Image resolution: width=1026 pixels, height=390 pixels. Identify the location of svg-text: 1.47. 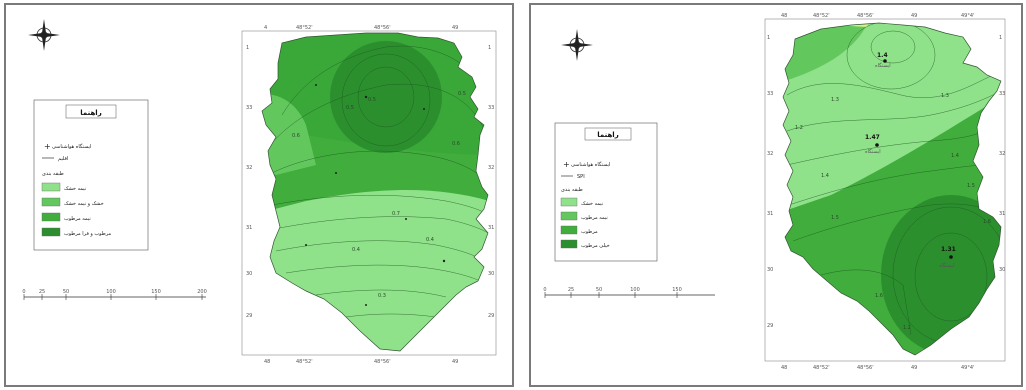
(872, 137).